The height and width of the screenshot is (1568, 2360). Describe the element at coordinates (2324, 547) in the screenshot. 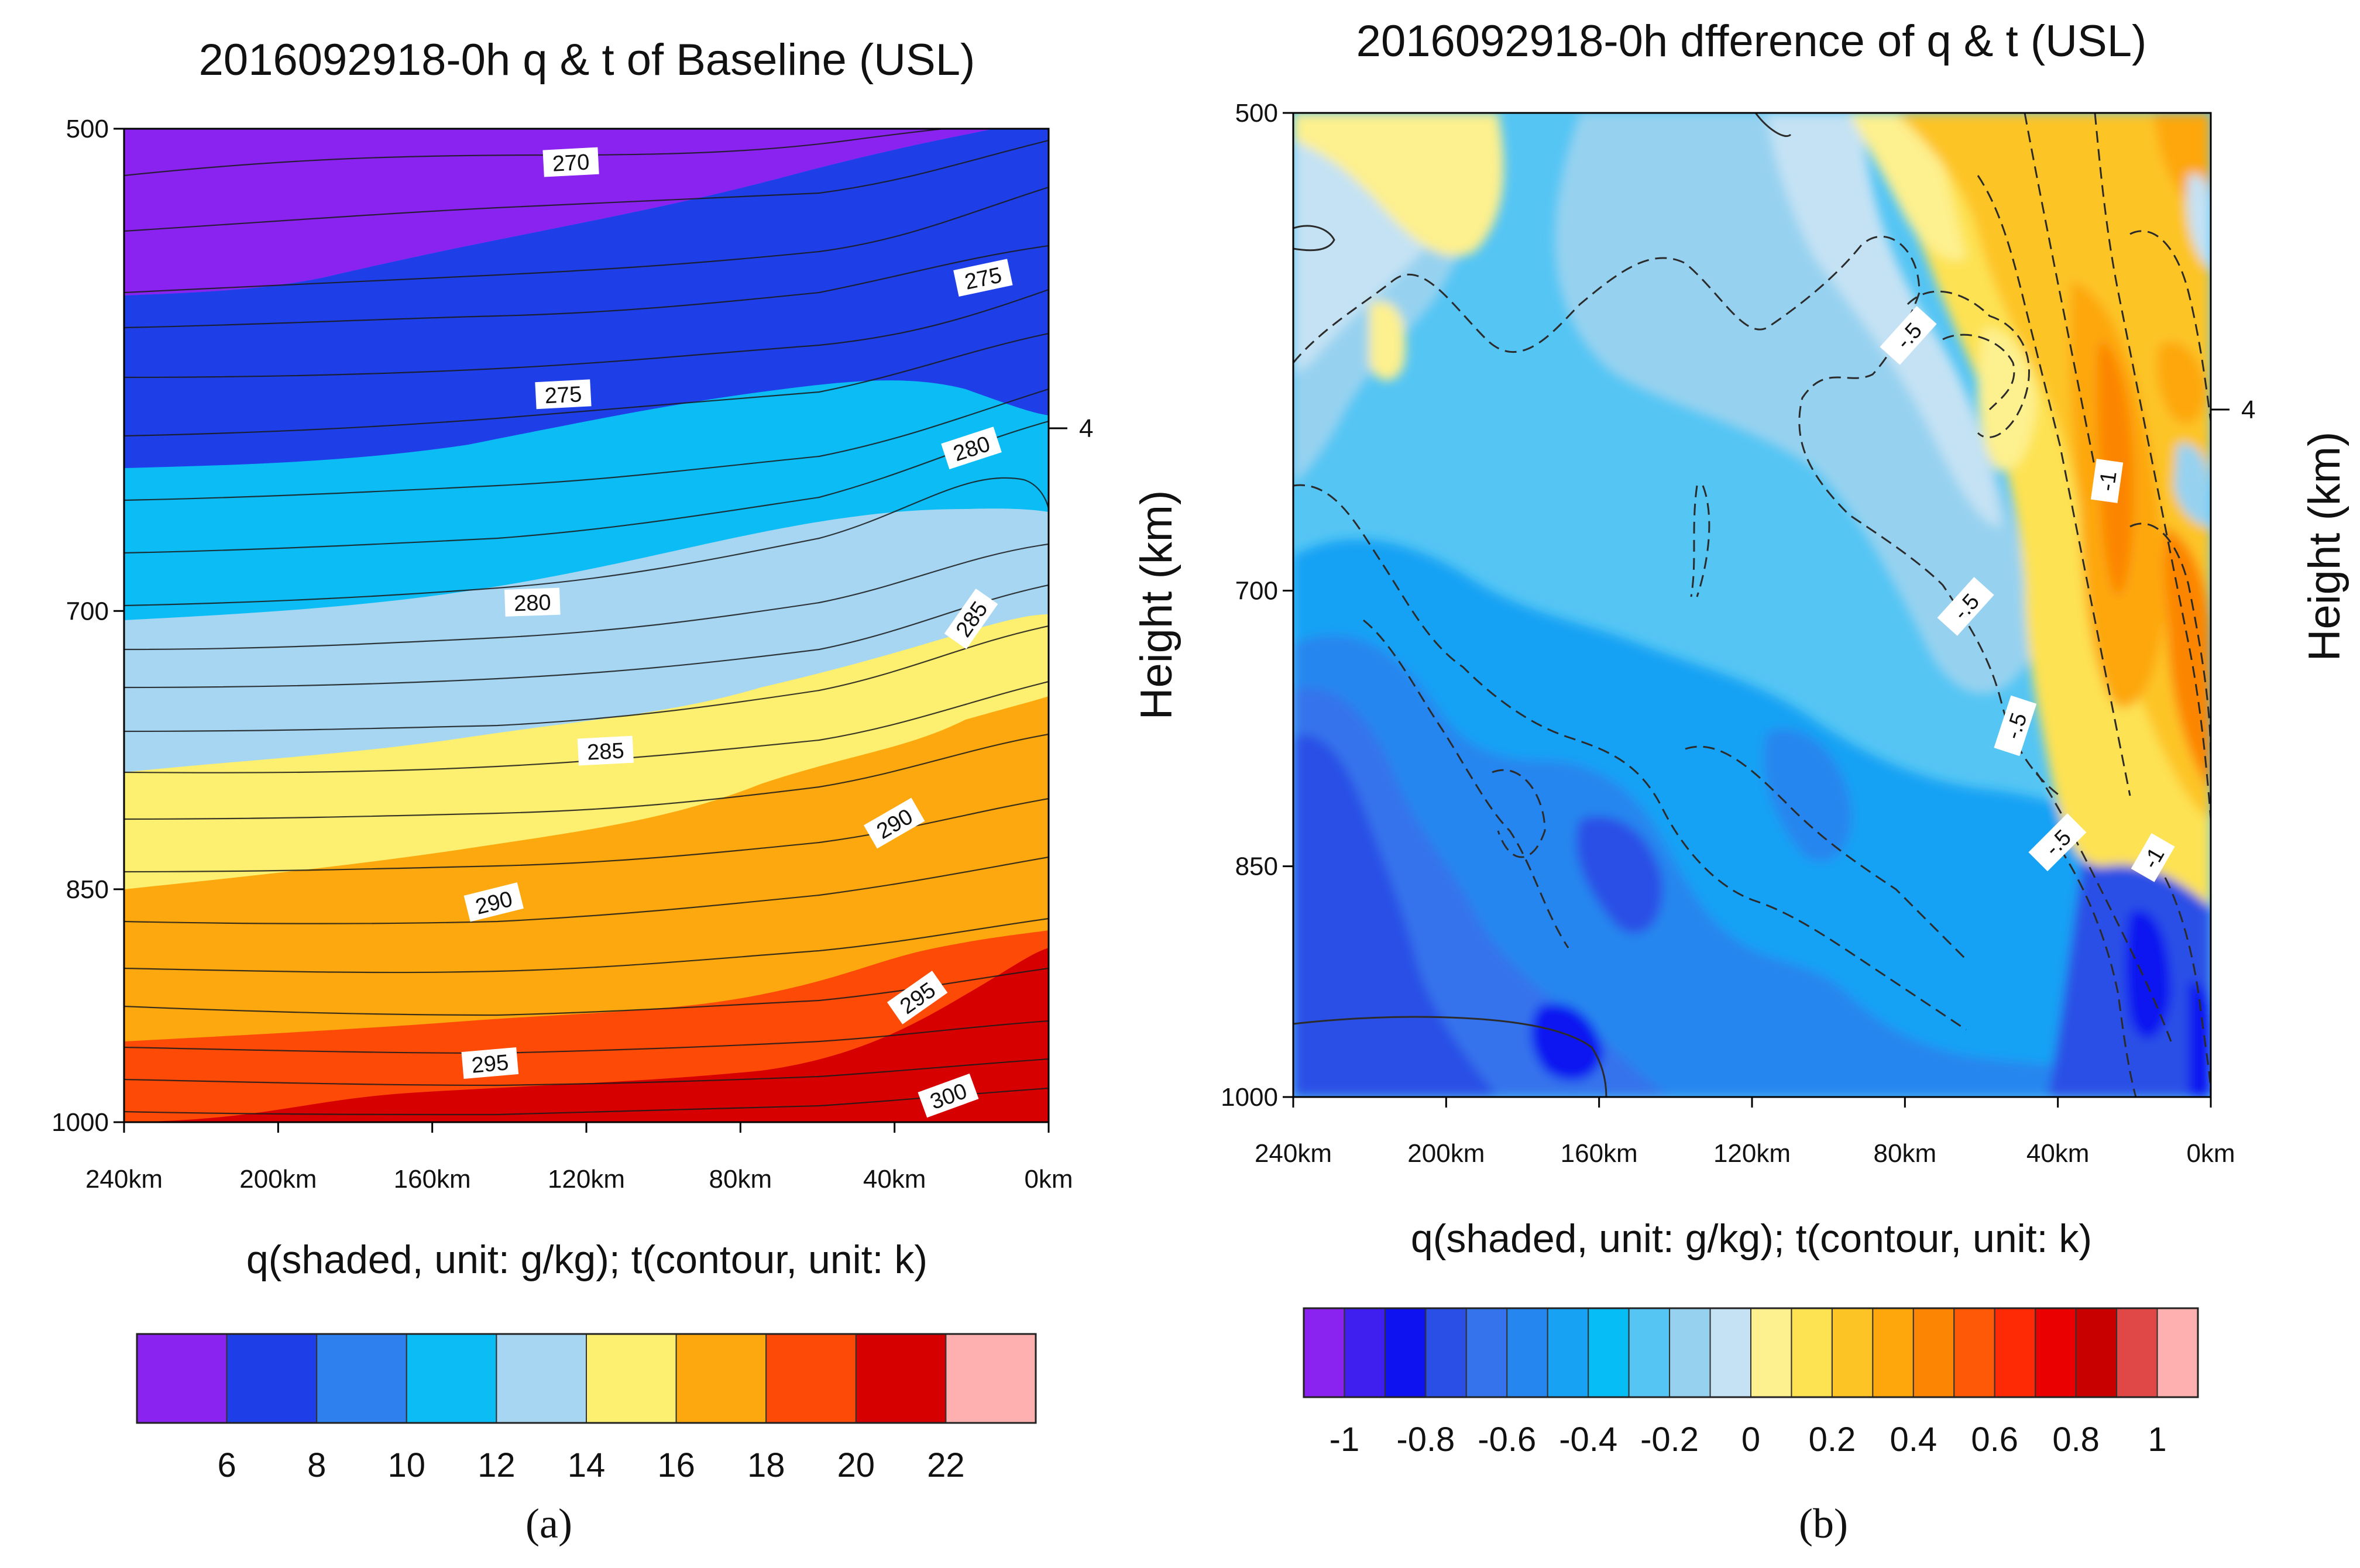

I see `panel-b-right-ylabel: Height (km)` at that location.